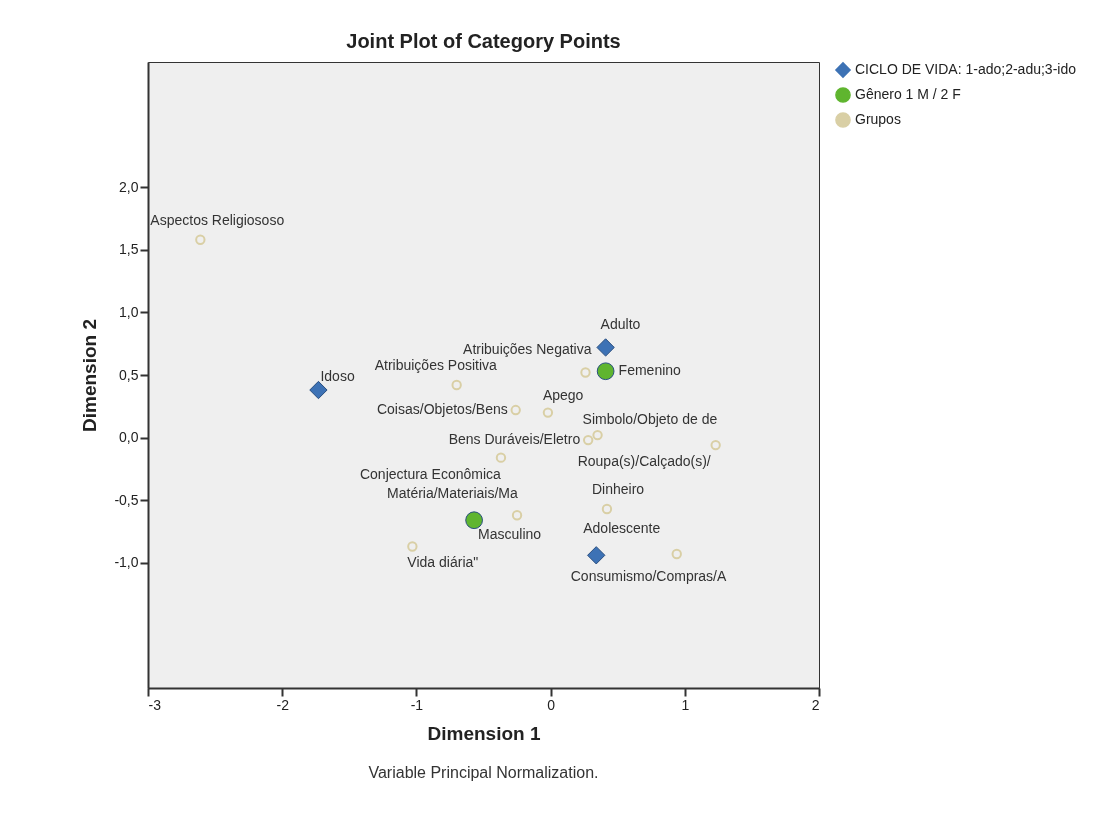  What do you see at coordinates (442, 409) in the screenshot?
I see `annotation: Coisas/Objetos/Bens` at bounding box center [442, 409].